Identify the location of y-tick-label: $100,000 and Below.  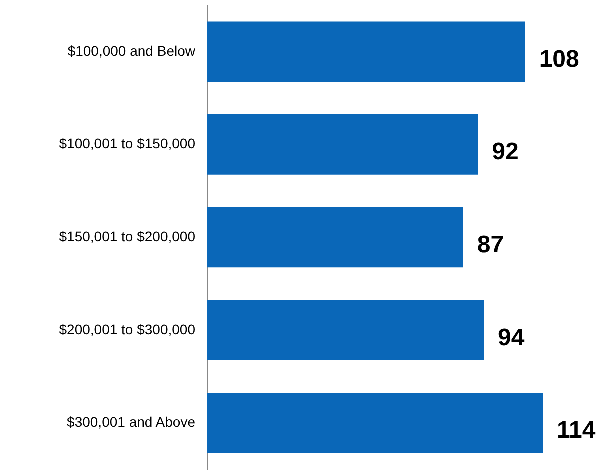
(132, 50).